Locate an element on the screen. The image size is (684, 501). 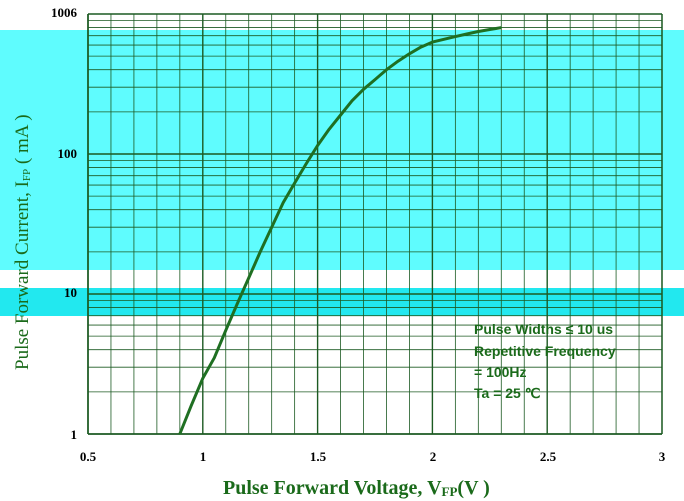
note-pulse-width: Pulse Widths ≤ 10 us is located at coordinates (543, 329).